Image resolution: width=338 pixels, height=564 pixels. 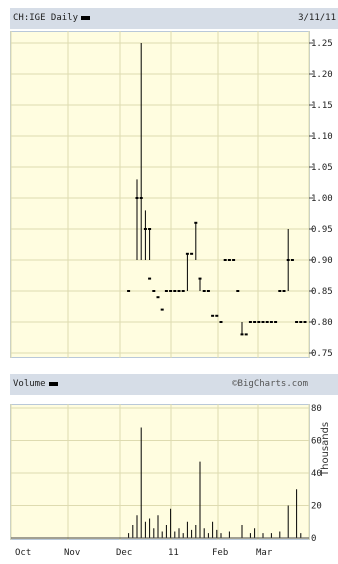 What do you see at coordinates (316, 409) in the screenshot?
I see `volume-tick-label: 80` at bounding box center [316, 409].